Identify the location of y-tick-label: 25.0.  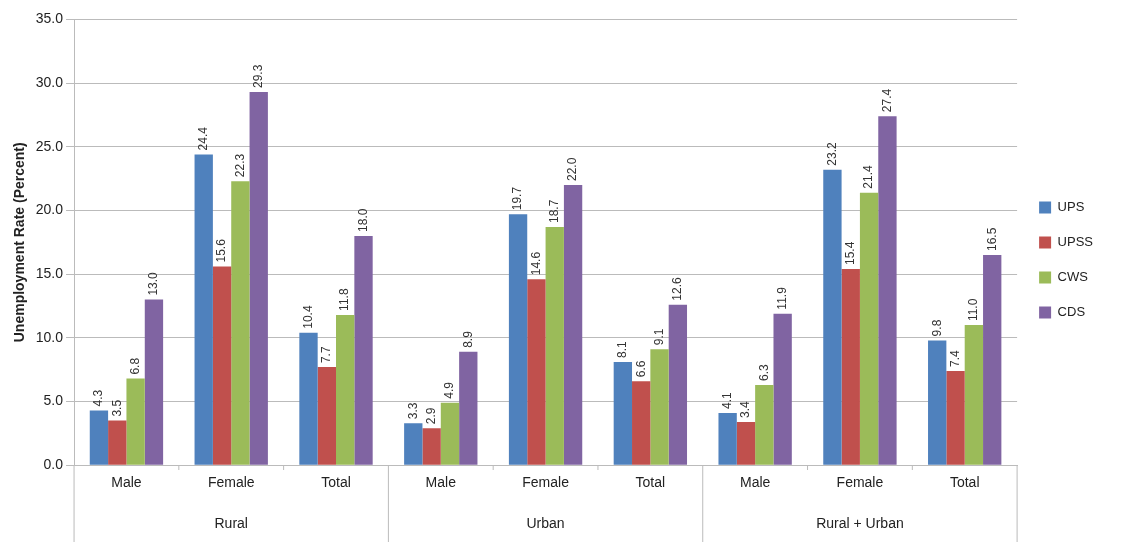
(49, 145).